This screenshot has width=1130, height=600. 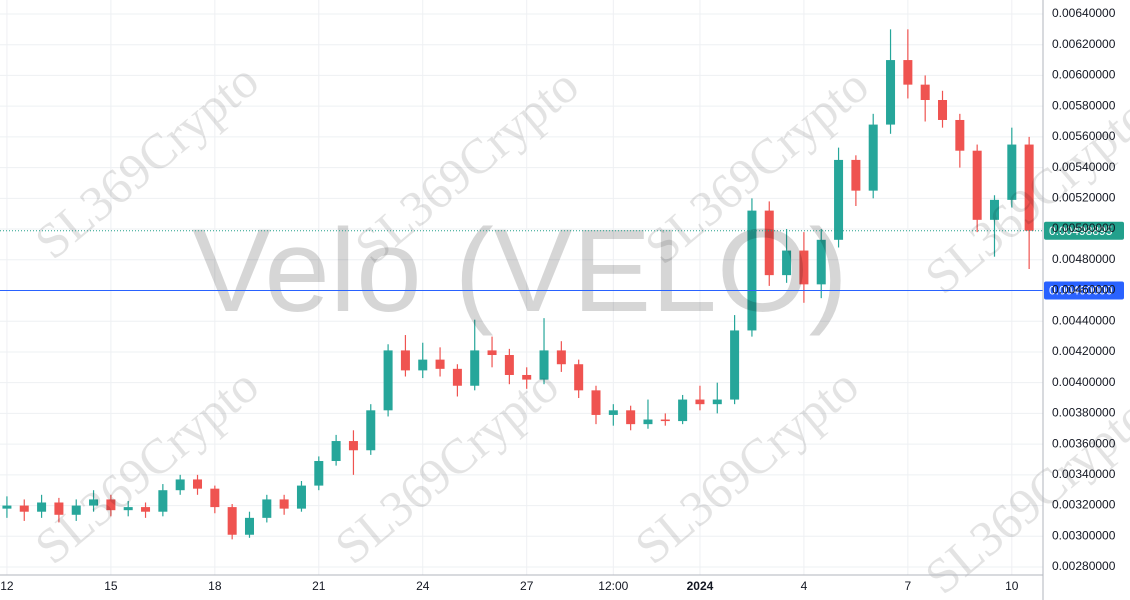 What do you see at coordinates (1084, 167) in the screenshot?
I see `y-tick-label: 0.00540000` at bounding box center [1084, 167].